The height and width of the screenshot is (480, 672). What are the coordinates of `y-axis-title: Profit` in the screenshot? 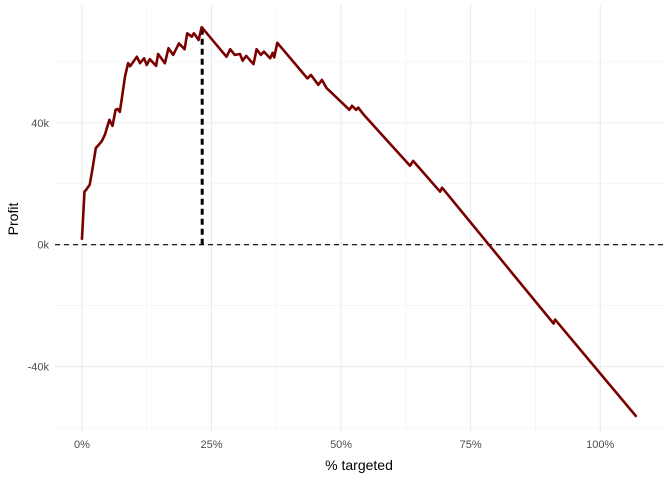 It's located at (13, 219).